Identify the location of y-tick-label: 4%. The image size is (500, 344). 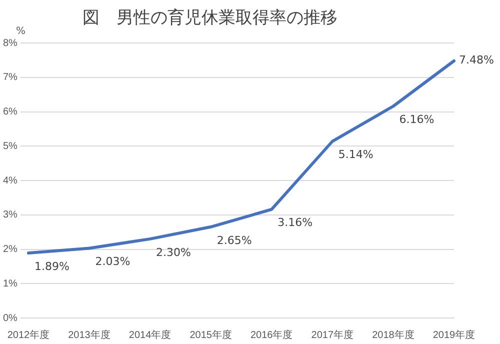
(10, 180).